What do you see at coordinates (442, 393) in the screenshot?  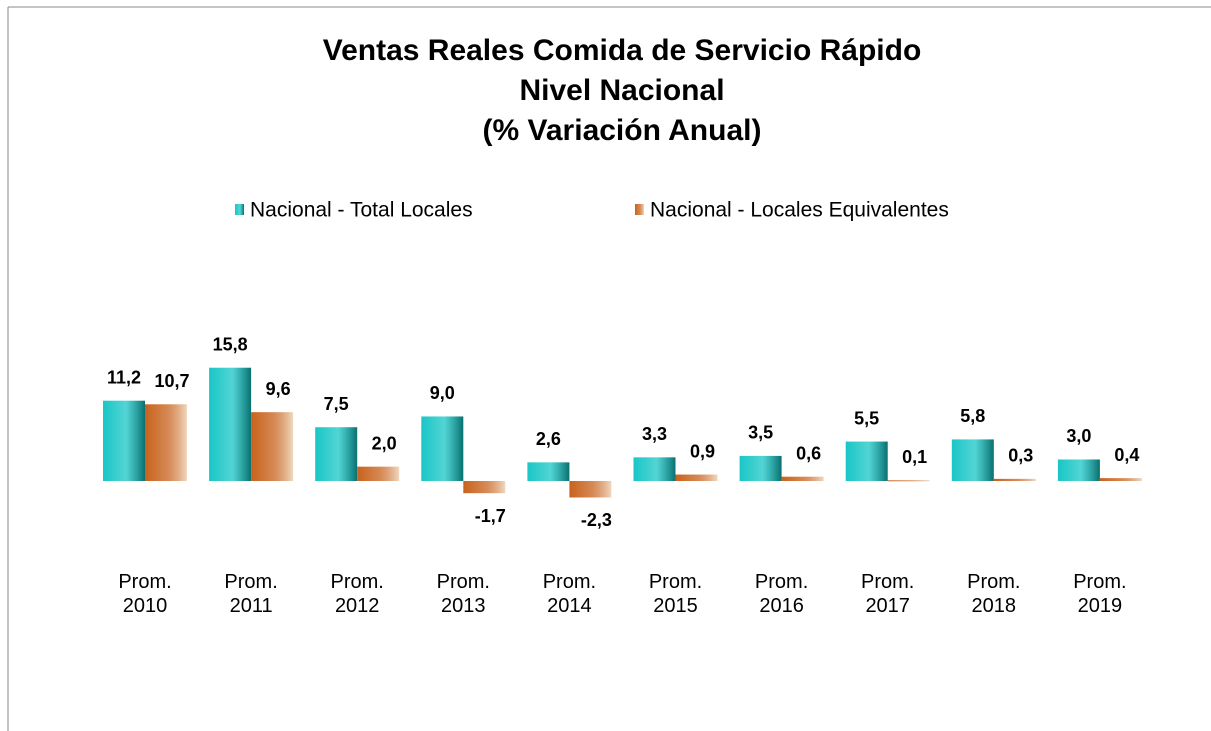 I see `value-label: 9,0` at bounding box center [442, 393].